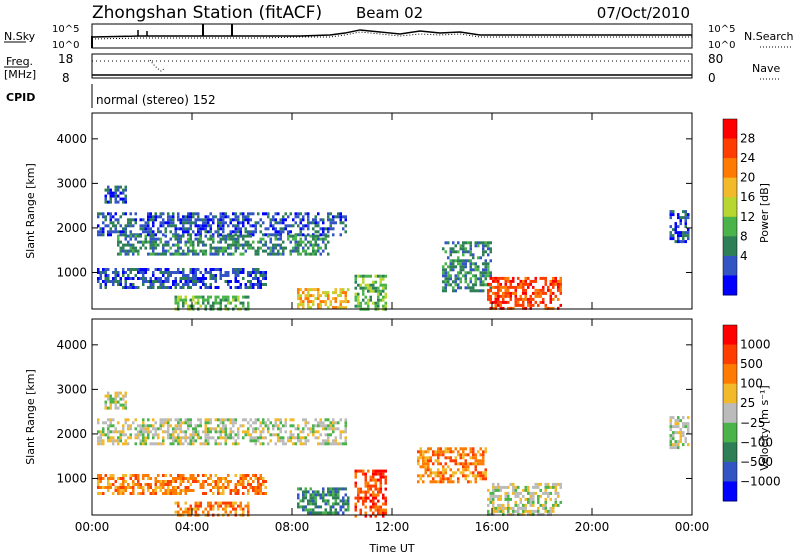 The height and width of the screenshot is (554, 800). Describe the element at coordinates (730, 207) in the screenshot. I see `power-colorbar-frame` at that location.